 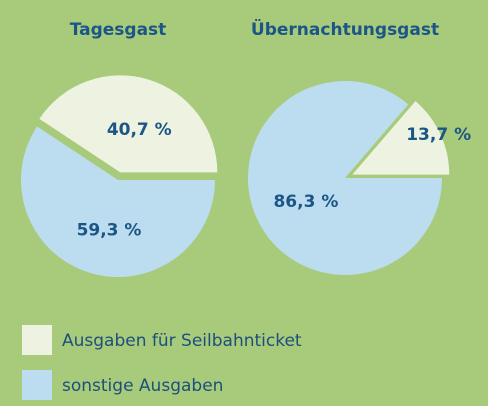 What do you see at coordinates (438, 135) in the screenshot?
I see `value-label: 13,7 %` at bounding box center [438, 135].